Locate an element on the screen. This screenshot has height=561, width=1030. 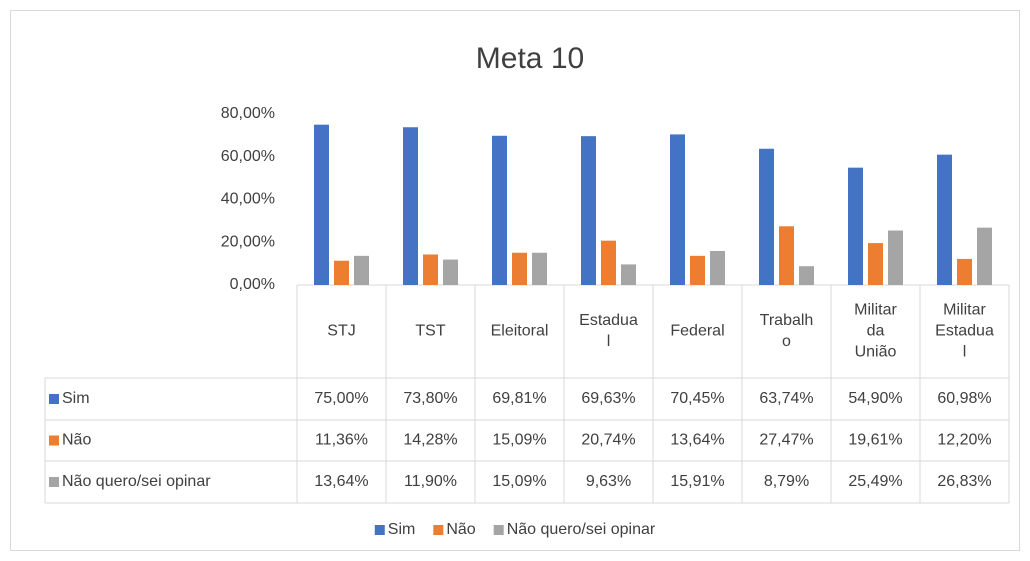
x-tick-line: União is located at coordinates (876, 352).